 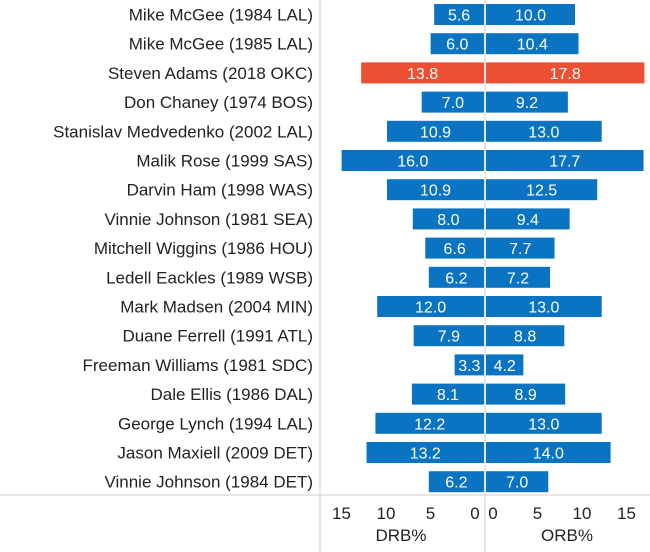 What do you see at coordinates (231, 394) in the screenshot?
I see `player-label: Dale Ellis (1986 DAL)` at bounding box center [231, 394].